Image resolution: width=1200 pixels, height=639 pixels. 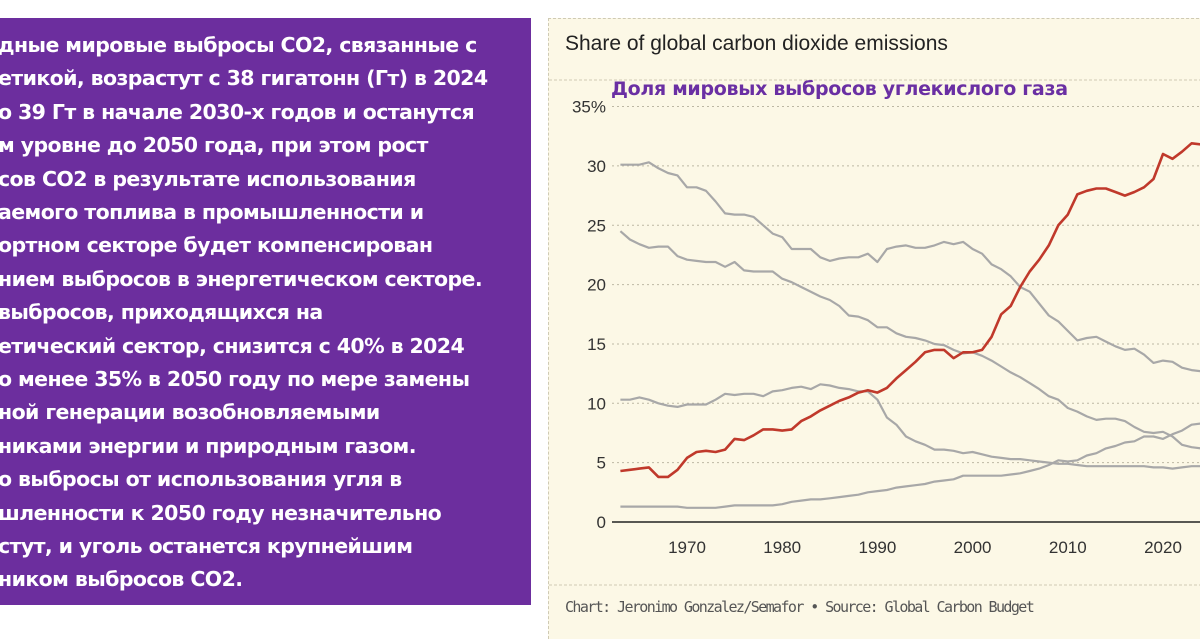 What do you see at coordinates (214, 145) in the screenshot?
I see `text-line: м уровне до 2050 года, при этом рост` at bounding box center [214, 145].